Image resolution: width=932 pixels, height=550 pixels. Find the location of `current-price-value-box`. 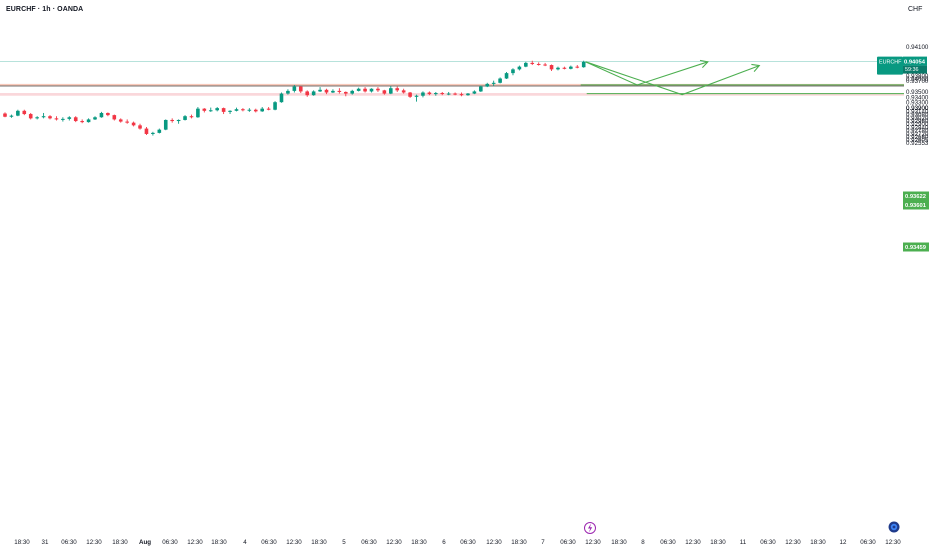

current-price-value-box is located at coordinates (915, 61).